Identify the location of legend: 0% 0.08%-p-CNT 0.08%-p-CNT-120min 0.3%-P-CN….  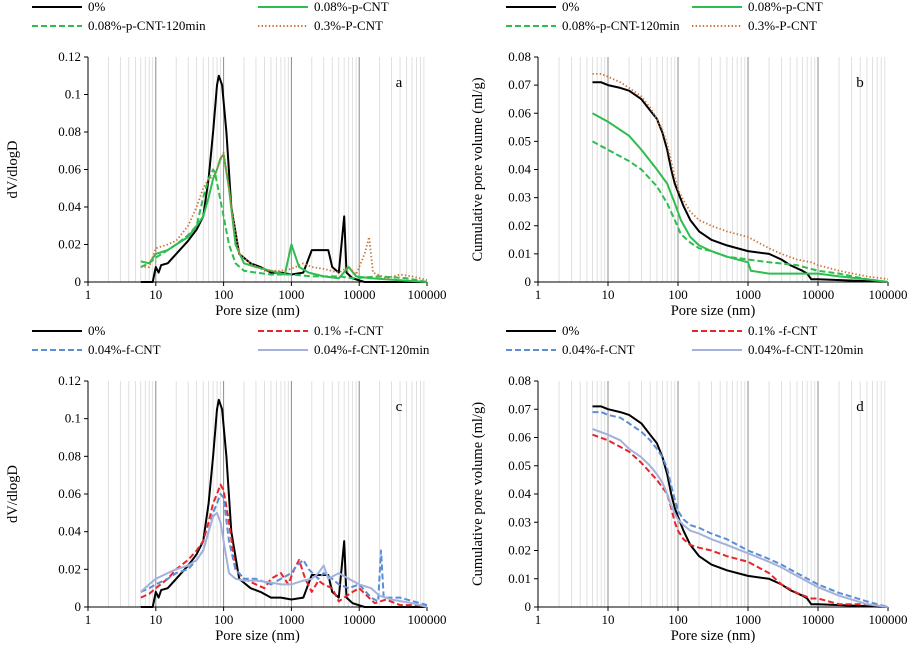
(210, 16).